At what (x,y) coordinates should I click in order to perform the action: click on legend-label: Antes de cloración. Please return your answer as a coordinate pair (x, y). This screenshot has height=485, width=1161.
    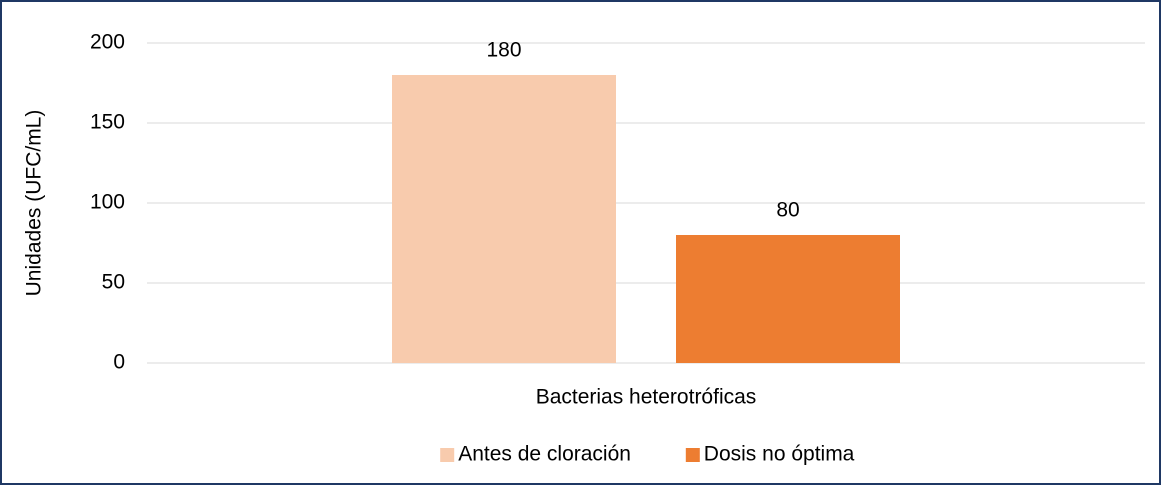
    Looking at the image, I should click on (544, 454).